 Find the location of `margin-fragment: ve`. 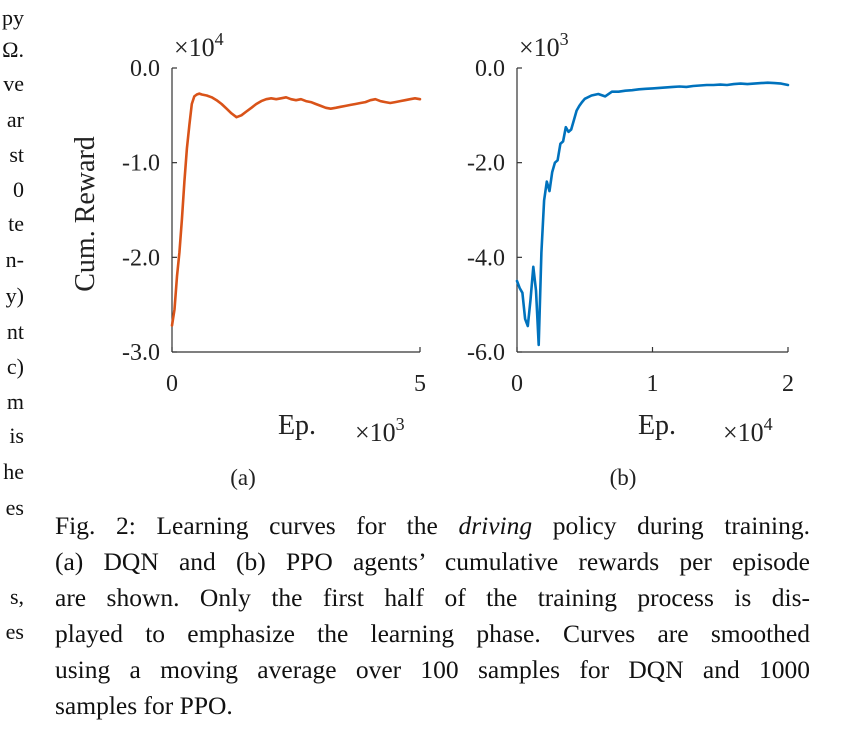

margin-fragment: ve is located at coordinates (13, 84).